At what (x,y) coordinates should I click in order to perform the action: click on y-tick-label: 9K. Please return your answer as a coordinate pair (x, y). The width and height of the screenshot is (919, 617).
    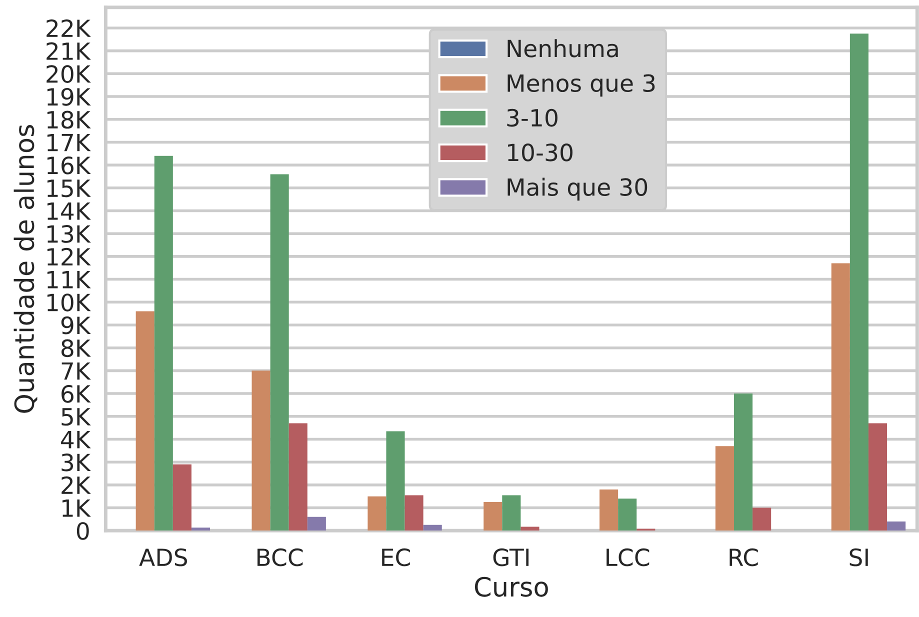
    Looking at the image, I should click on (76, 325).